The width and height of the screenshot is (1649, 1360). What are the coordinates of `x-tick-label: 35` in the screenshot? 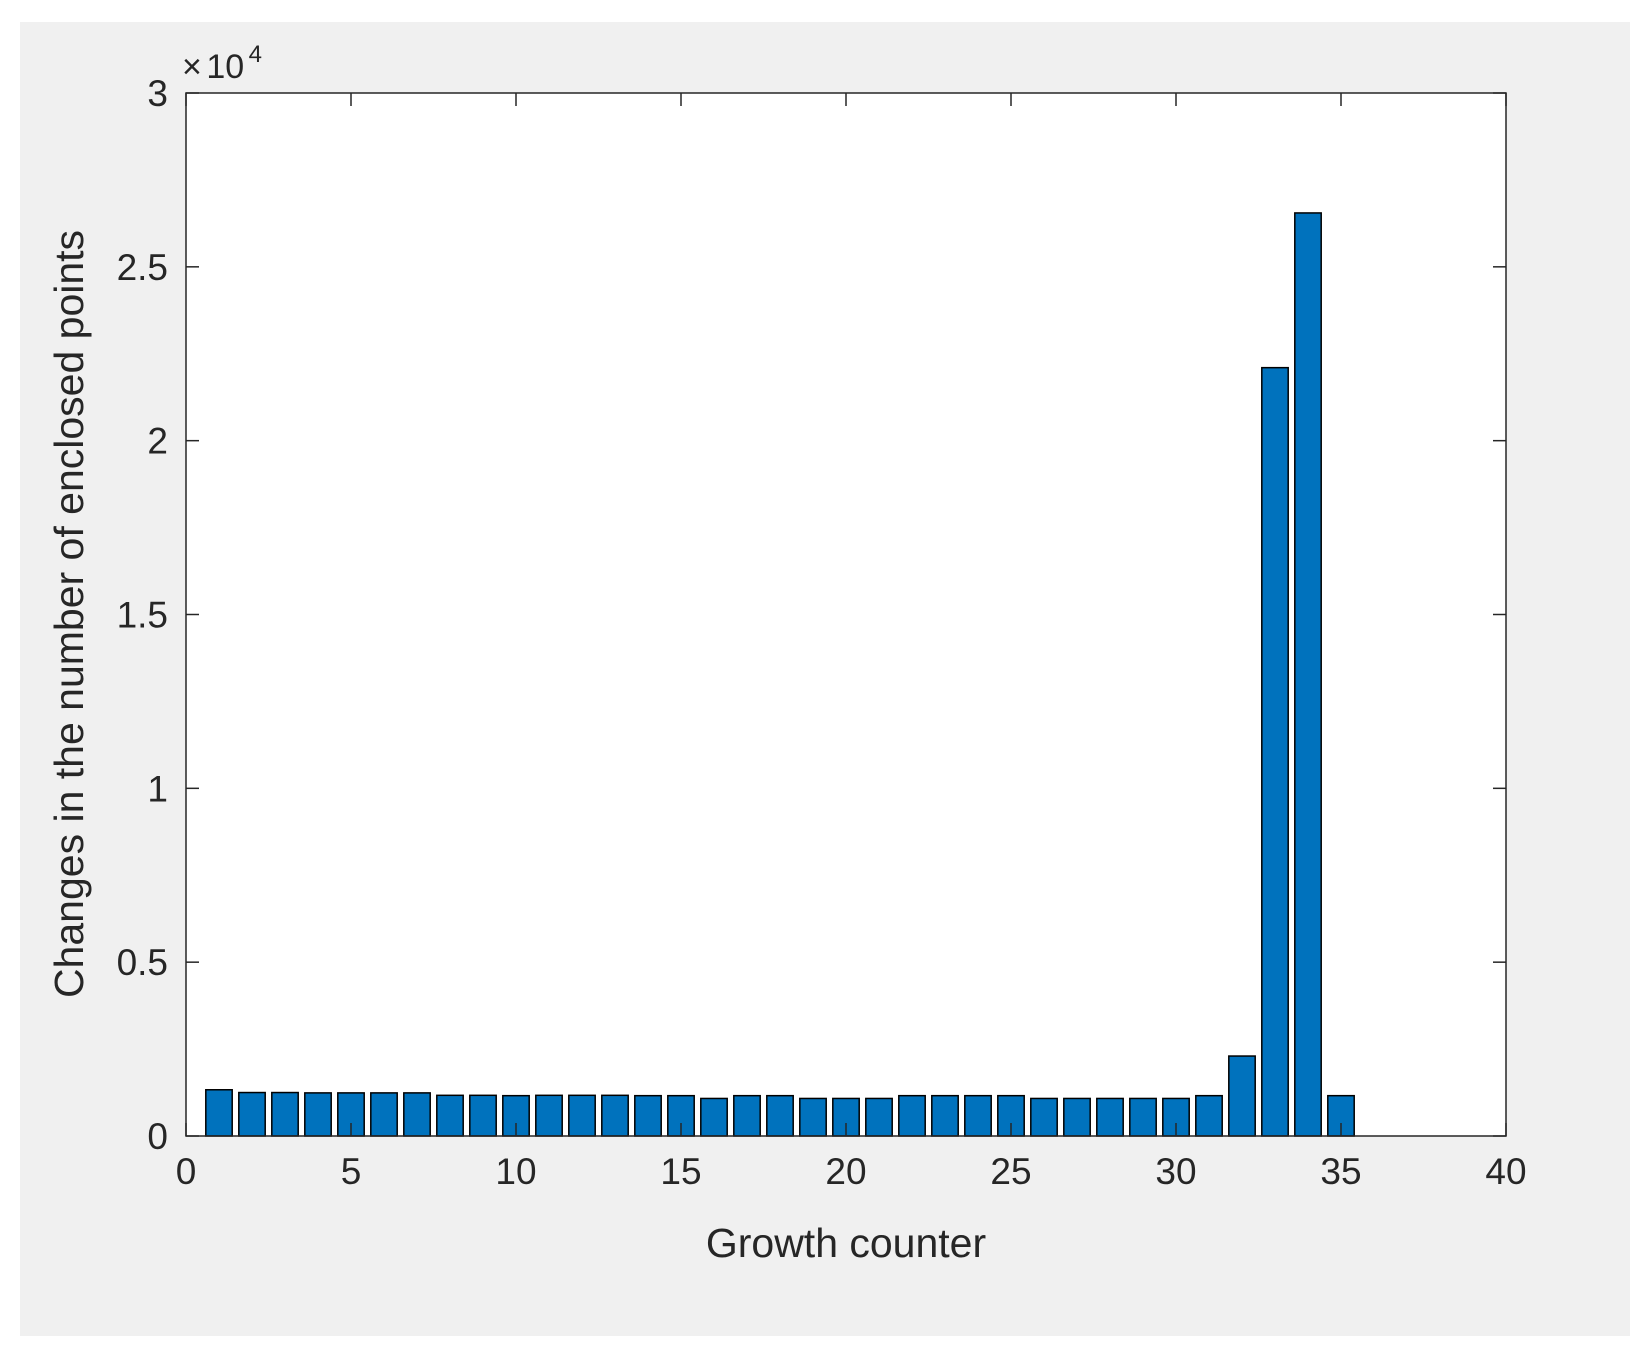 It's located at (1340, 1171).